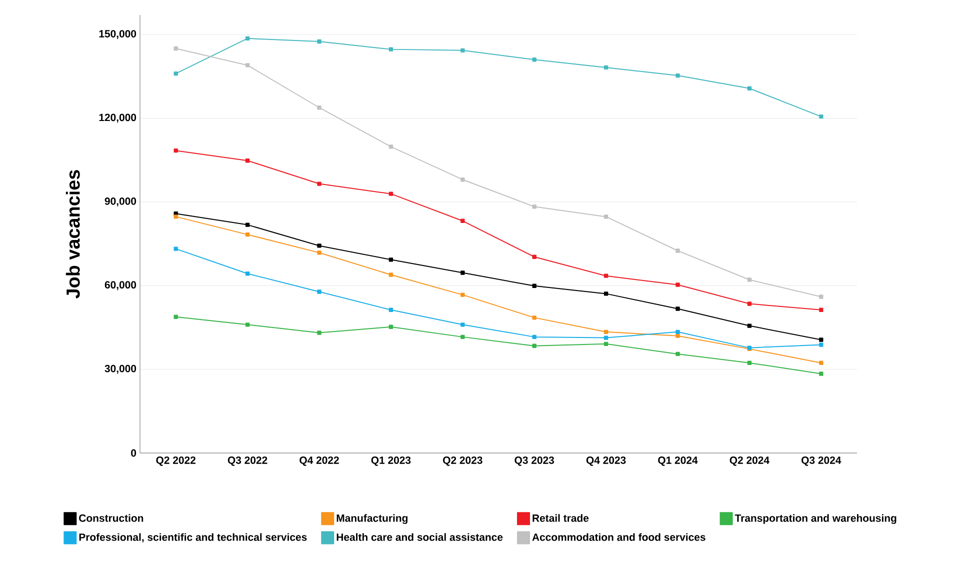 This screenshot has width=962, height=563. I want to click on legend-label: Transportation and warehousing, so click(815, 519).